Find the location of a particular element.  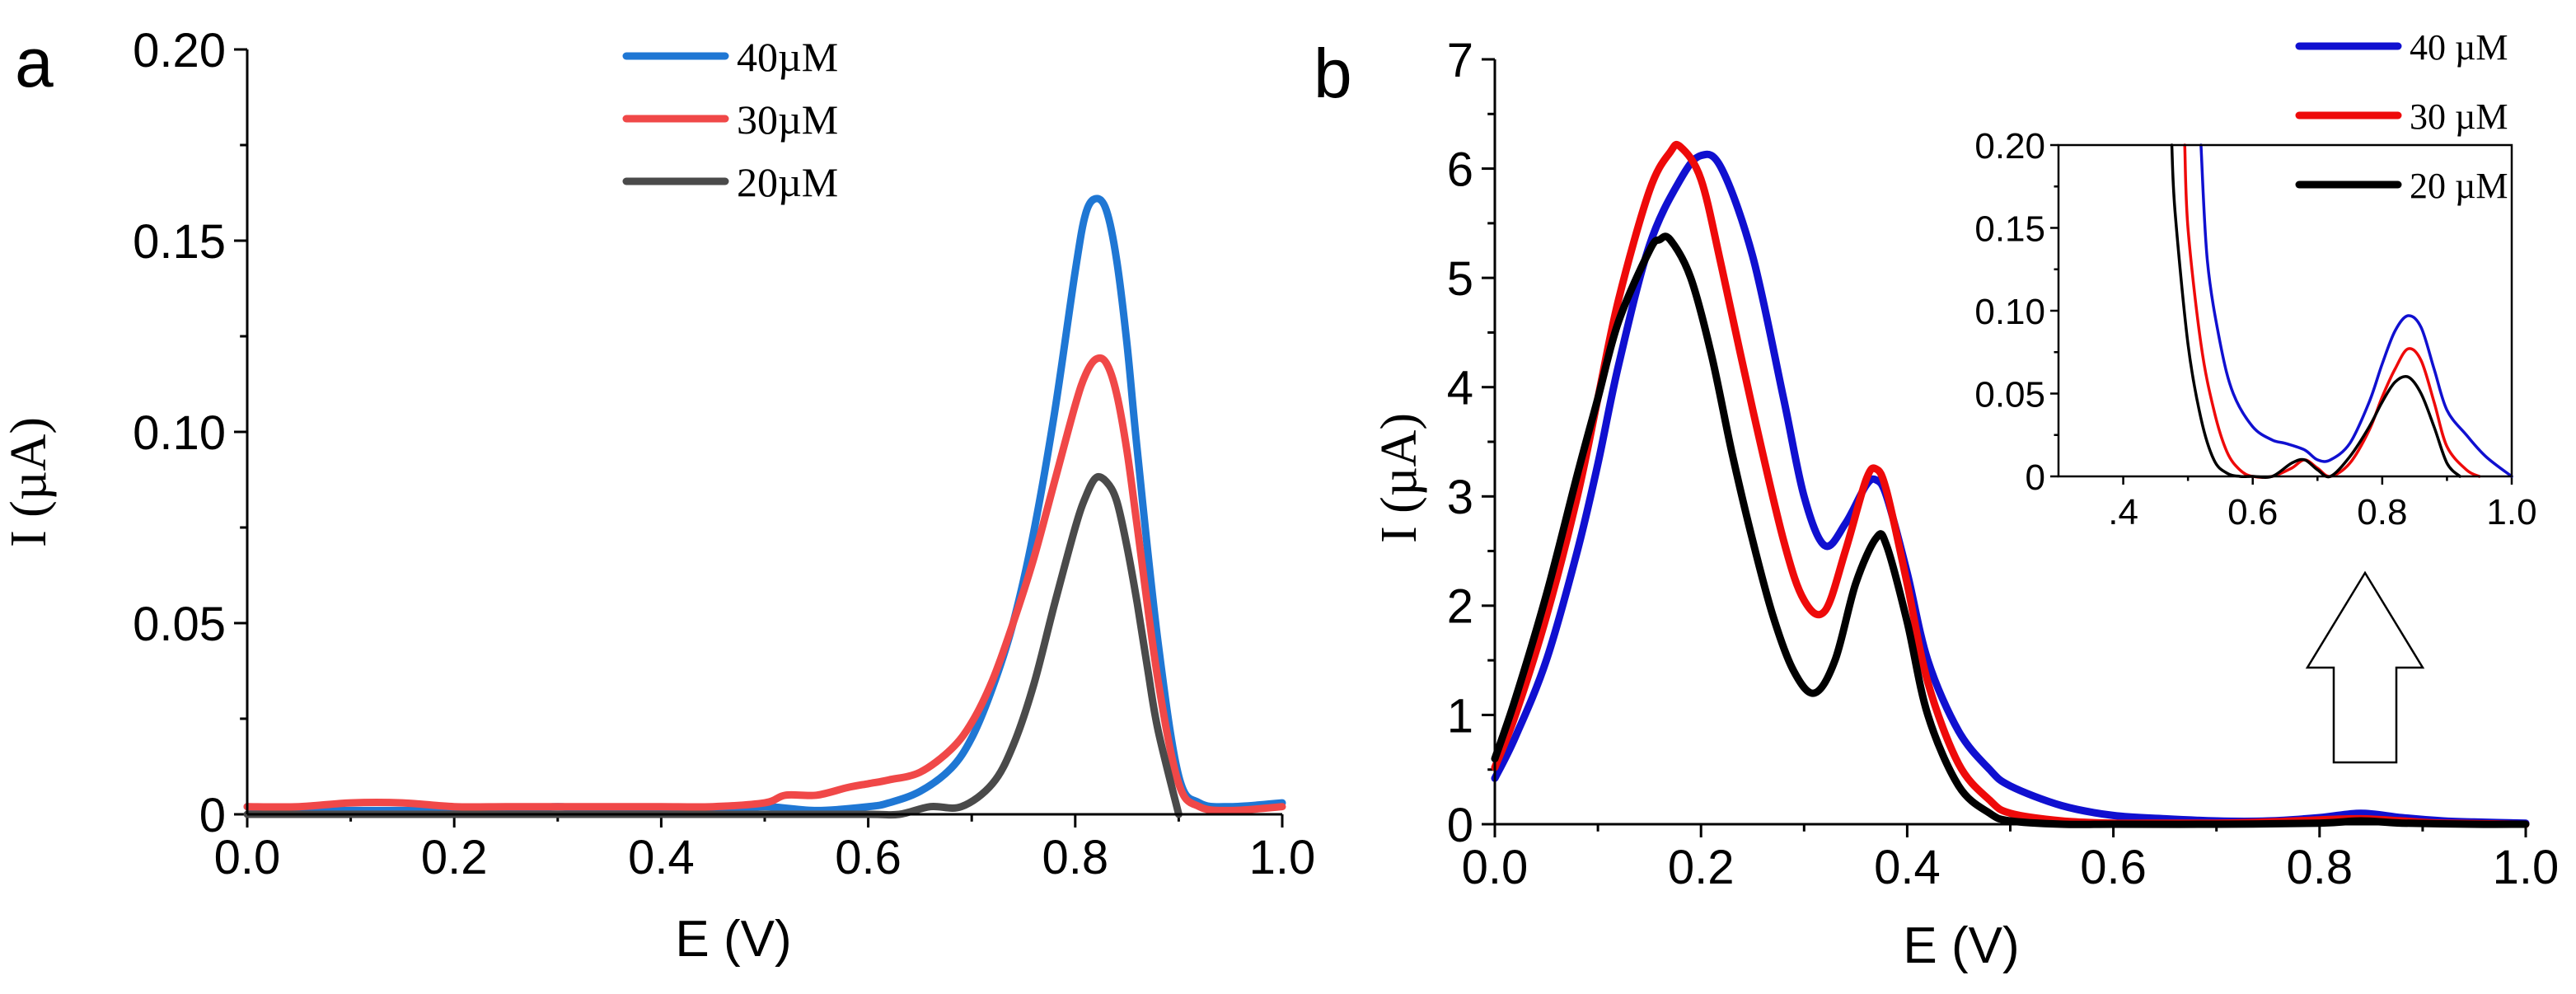

panel-b-y-tick-label: 2 is located at coordinates (1460, 607).